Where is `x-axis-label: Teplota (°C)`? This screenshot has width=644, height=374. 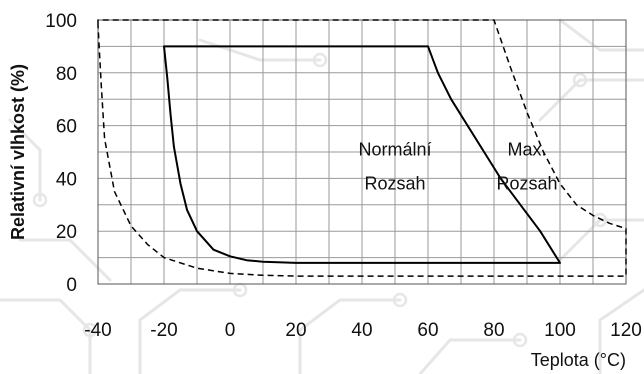
x-axis-label: Teplota (°C) is located at coordinates (578, 360).